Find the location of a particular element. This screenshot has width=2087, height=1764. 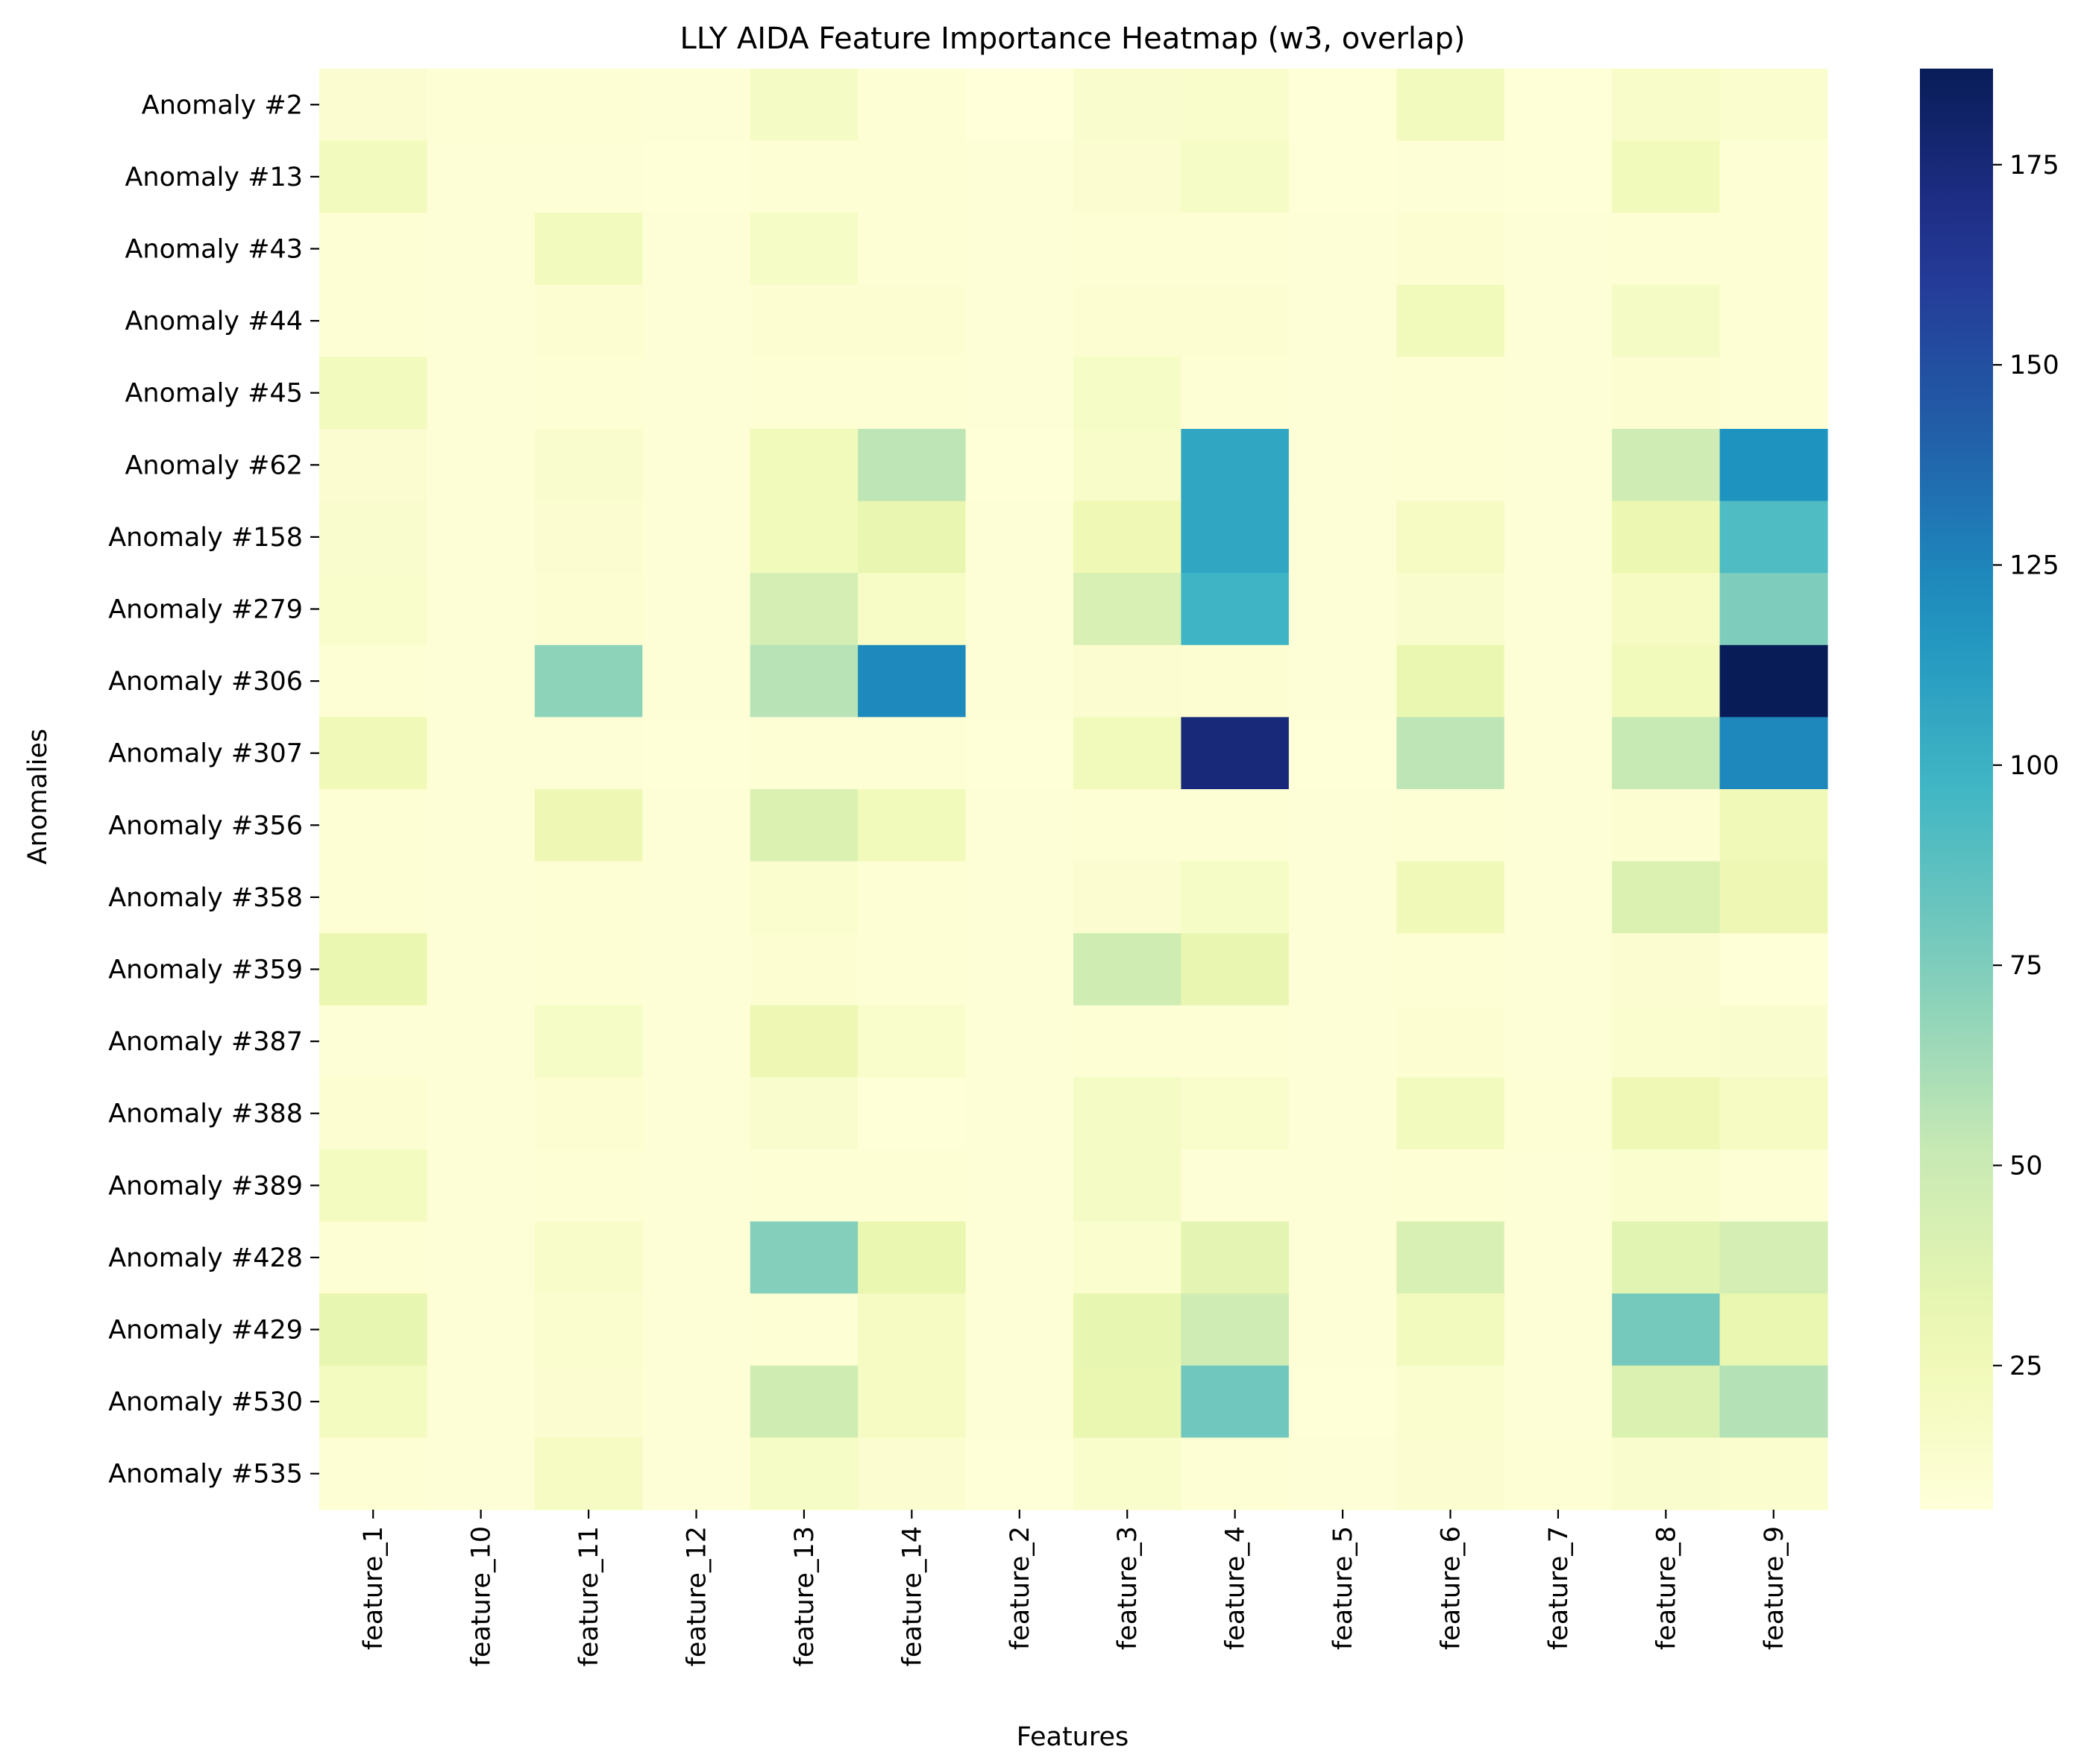

x-tick-label: feature_12 is located at coordinates (697, 1596).